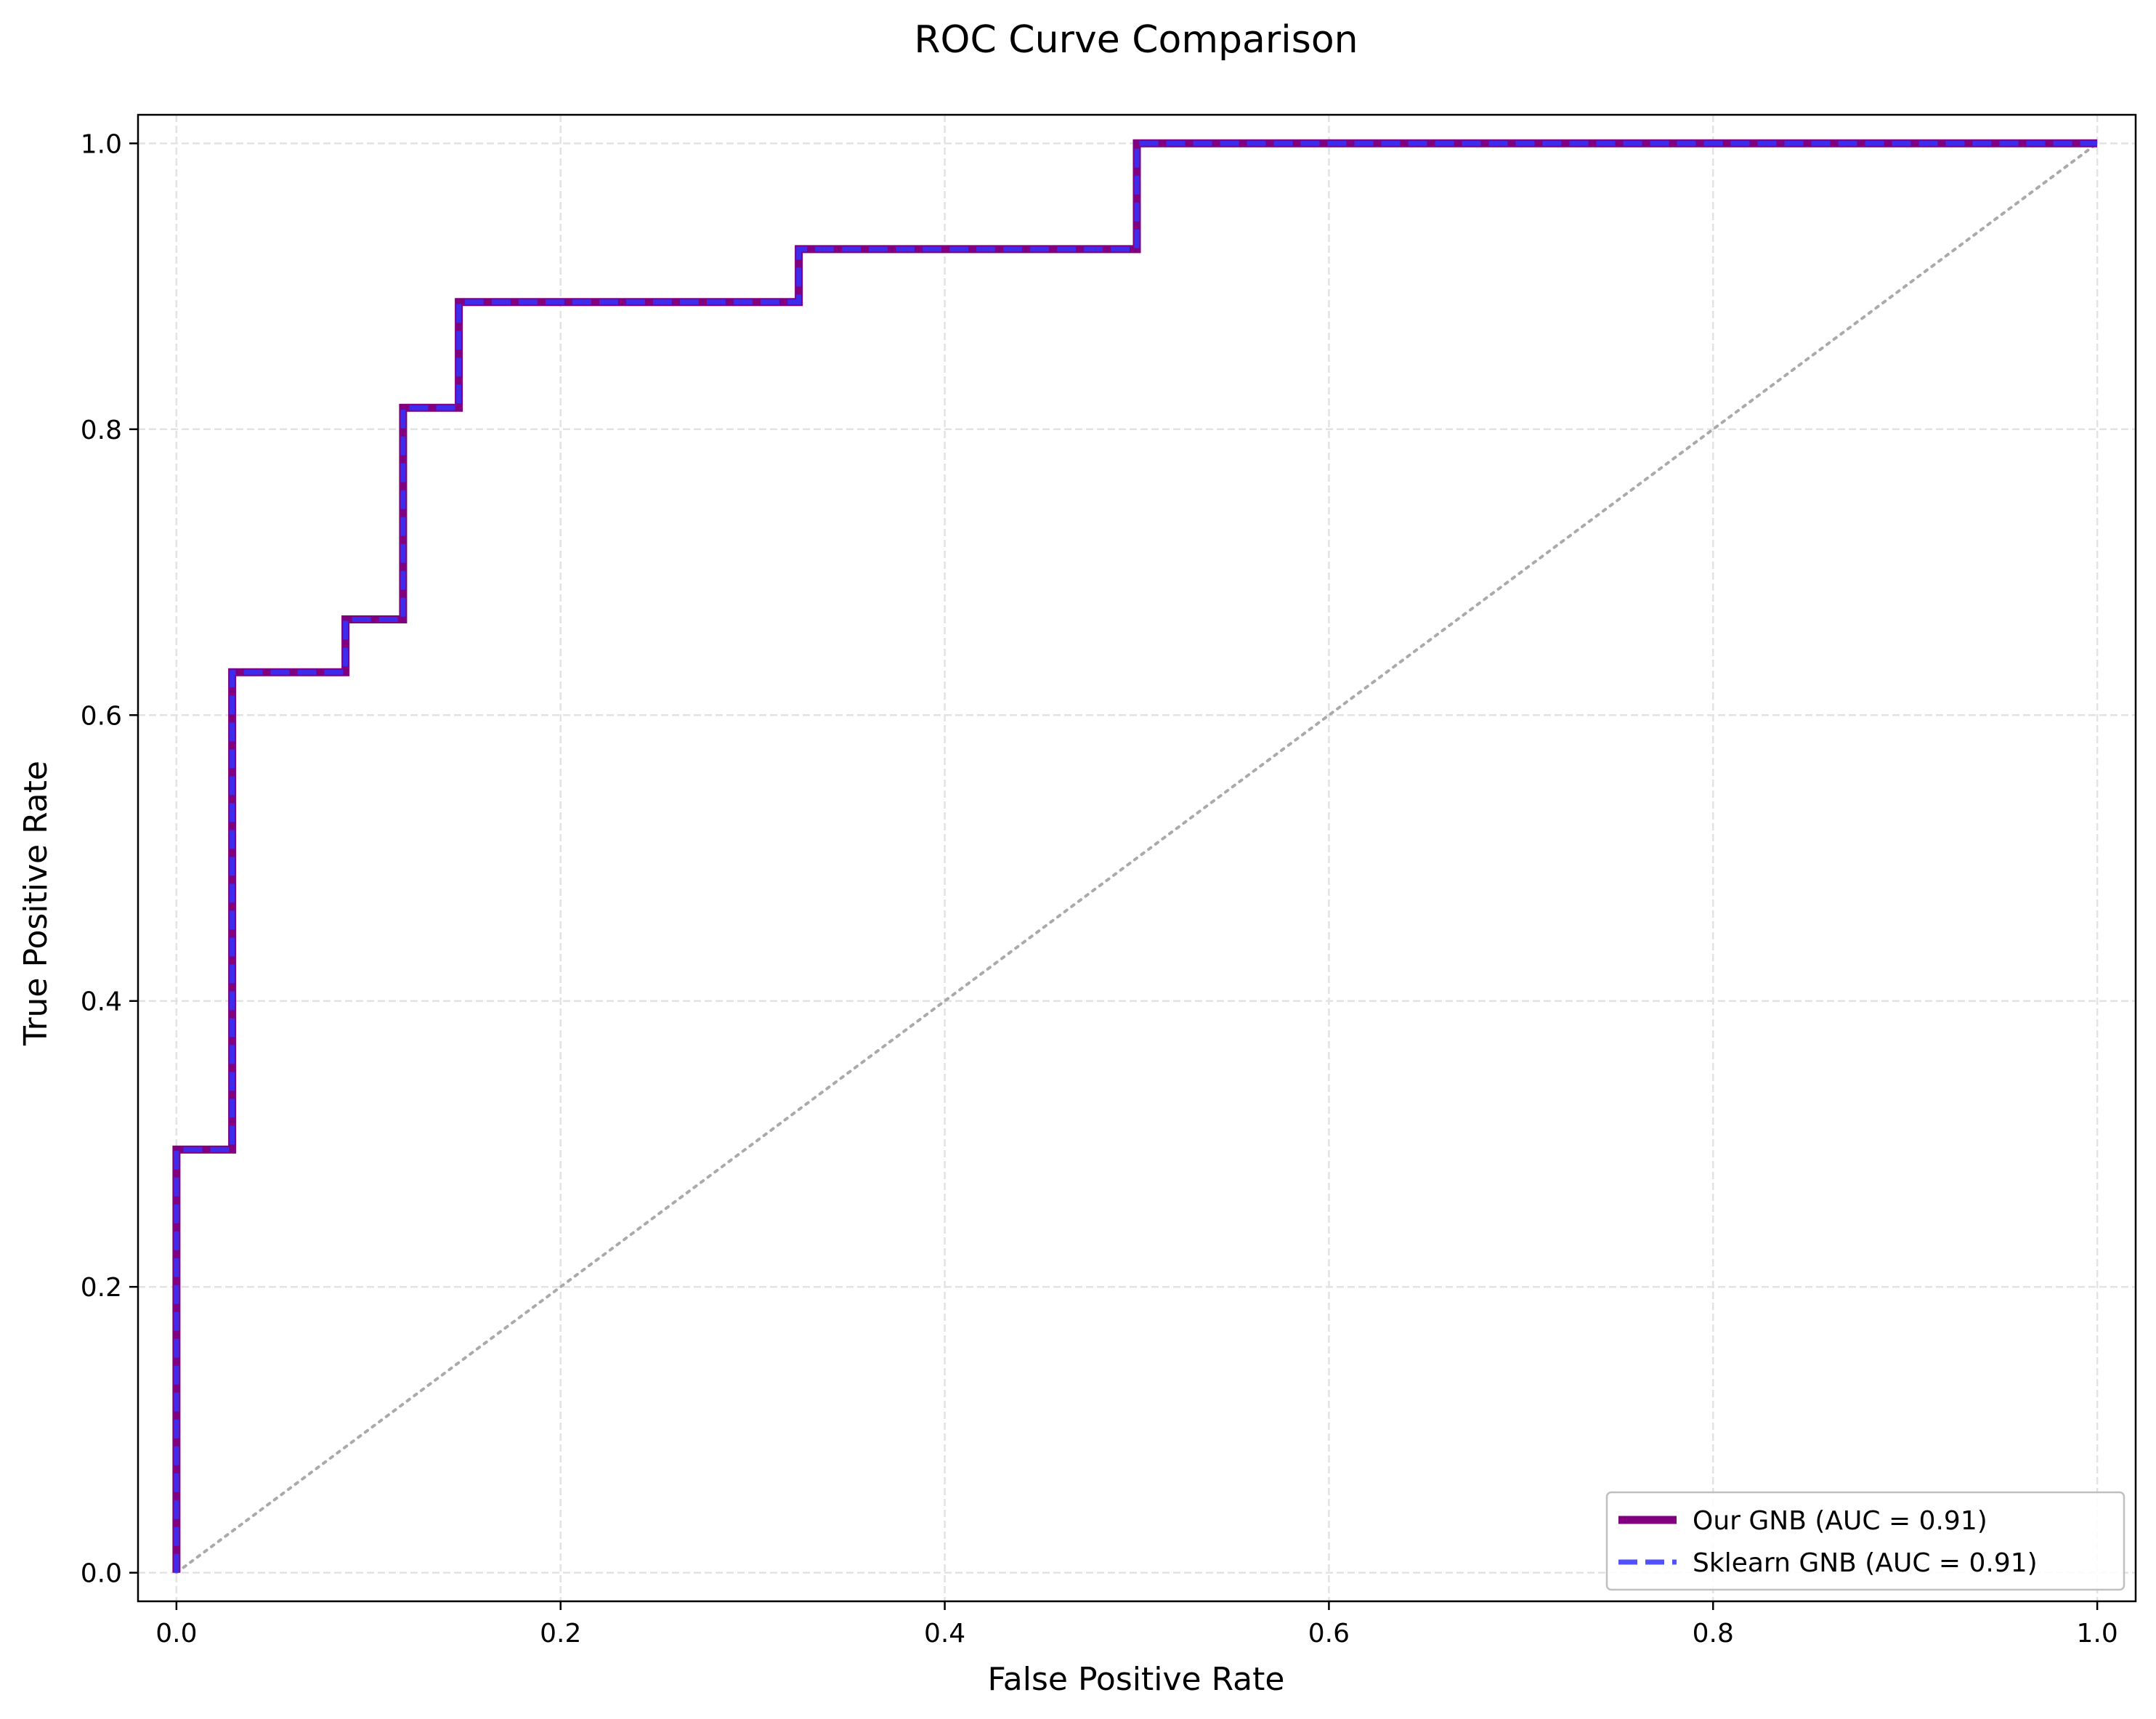  Describe the element at coordinates (944, 1634) in the screenshot. I see `x-tick-label: 0.4` at that location.